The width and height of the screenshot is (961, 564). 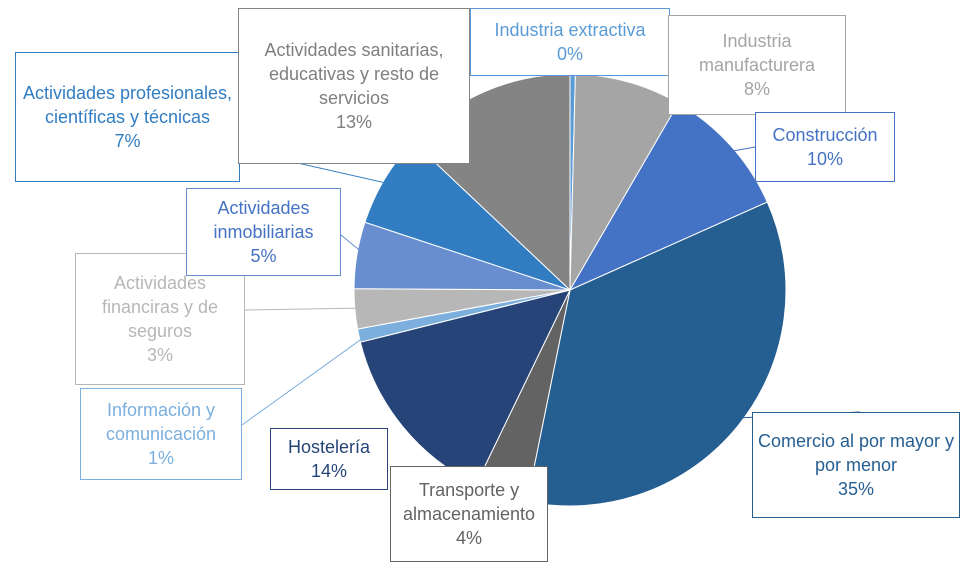 I want to click on category-label: Actividades financiras y de seguros, so click(x=160, y=307).